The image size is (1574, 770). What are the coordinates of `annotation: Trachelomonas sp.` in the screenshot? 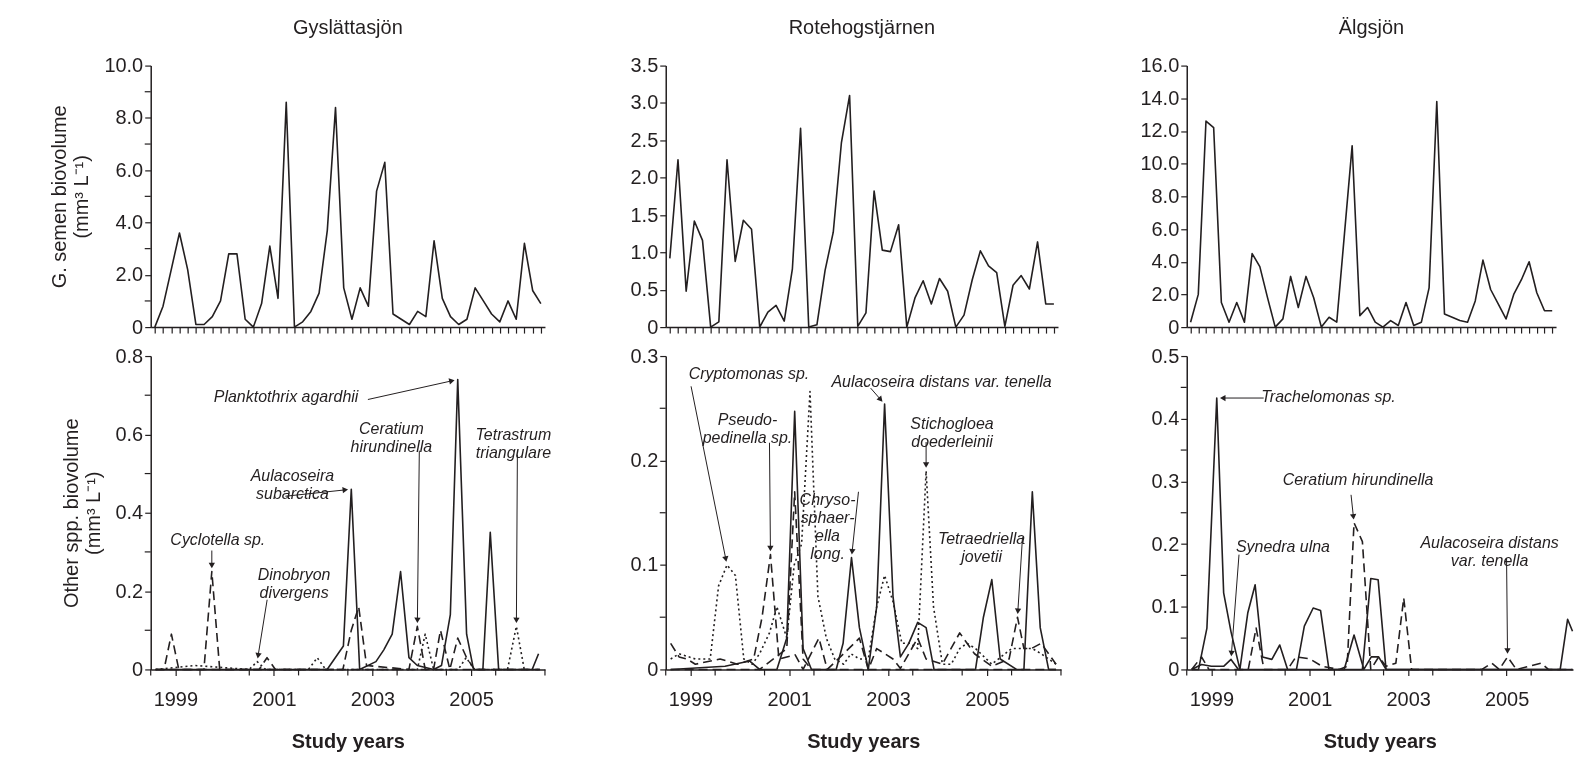 It's located at (1328, 397).